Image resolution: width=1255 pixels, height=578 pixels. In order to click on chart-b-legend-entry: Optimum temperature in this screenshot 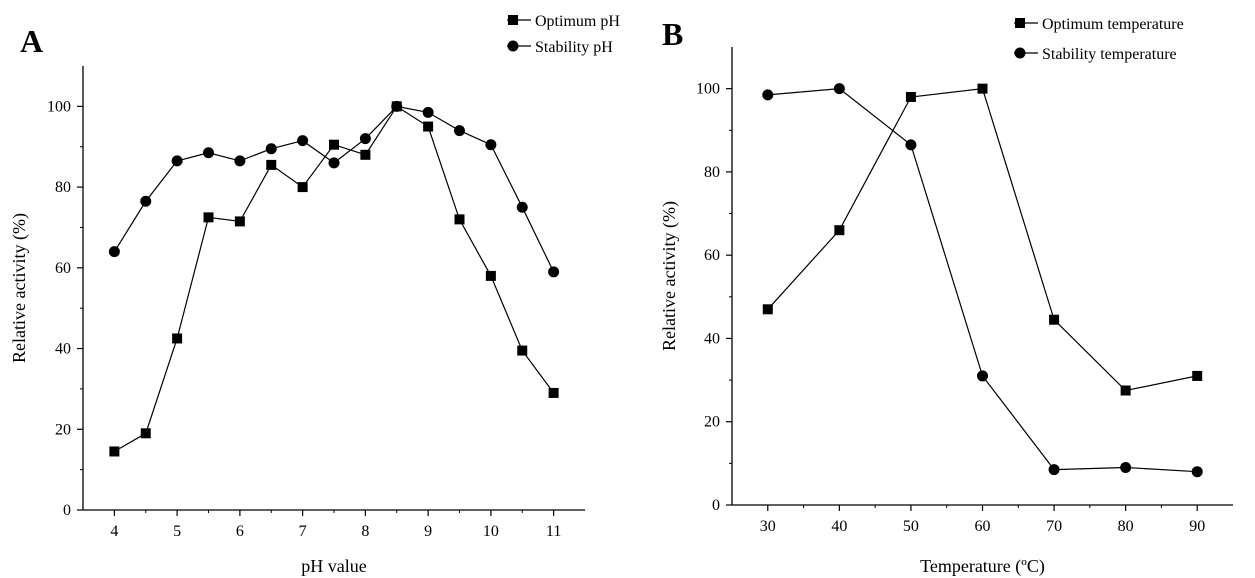, I will do `click(1099, 24)`.